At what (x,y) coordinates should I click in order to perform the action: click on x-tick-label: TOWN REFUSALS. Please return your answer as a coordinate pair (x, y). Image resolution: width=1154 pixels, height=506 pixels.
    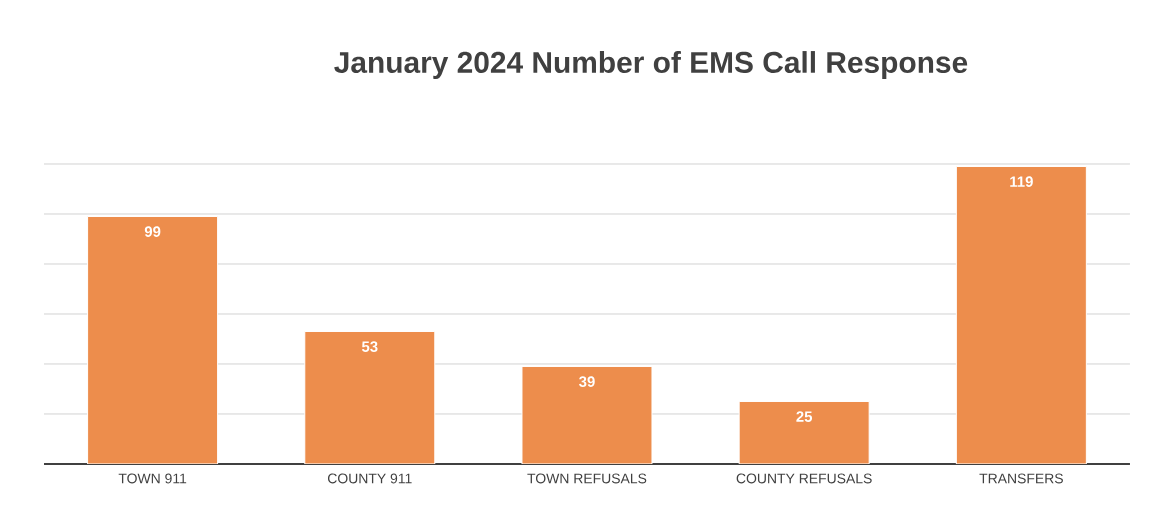
    Looking at the image, I should click on (587, 478).